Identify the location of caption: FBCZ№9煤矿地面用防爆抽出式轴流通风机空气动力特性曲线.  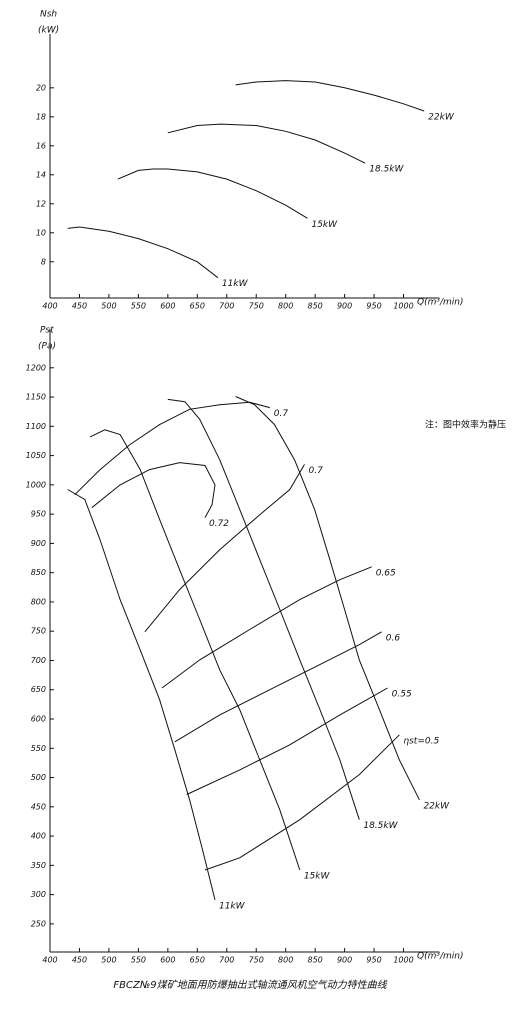
(250, 985).